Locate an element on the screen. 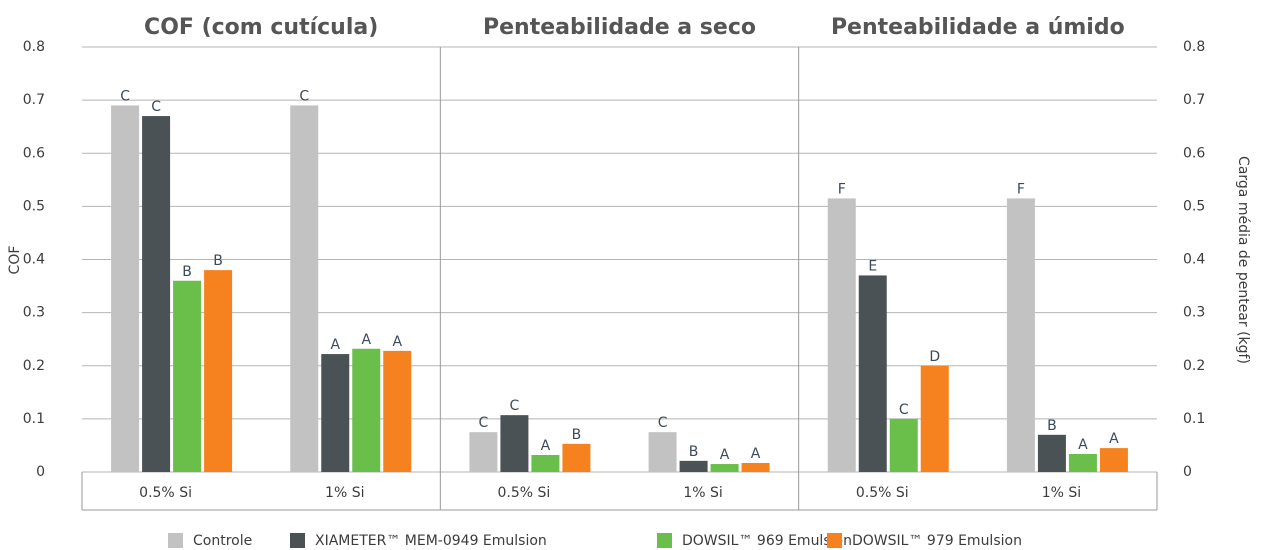  panel-title: Penteabilidade a seco is located at coordinates (619, 27).